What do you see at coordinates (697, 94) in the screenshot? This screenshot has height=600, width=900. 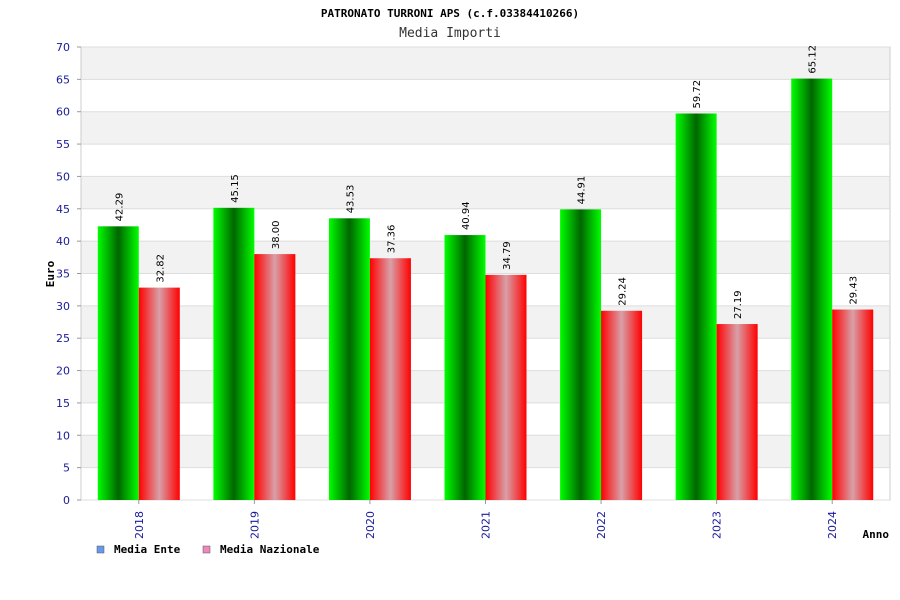 I see `data-label: 59.72` at bounding box center [697, 94].